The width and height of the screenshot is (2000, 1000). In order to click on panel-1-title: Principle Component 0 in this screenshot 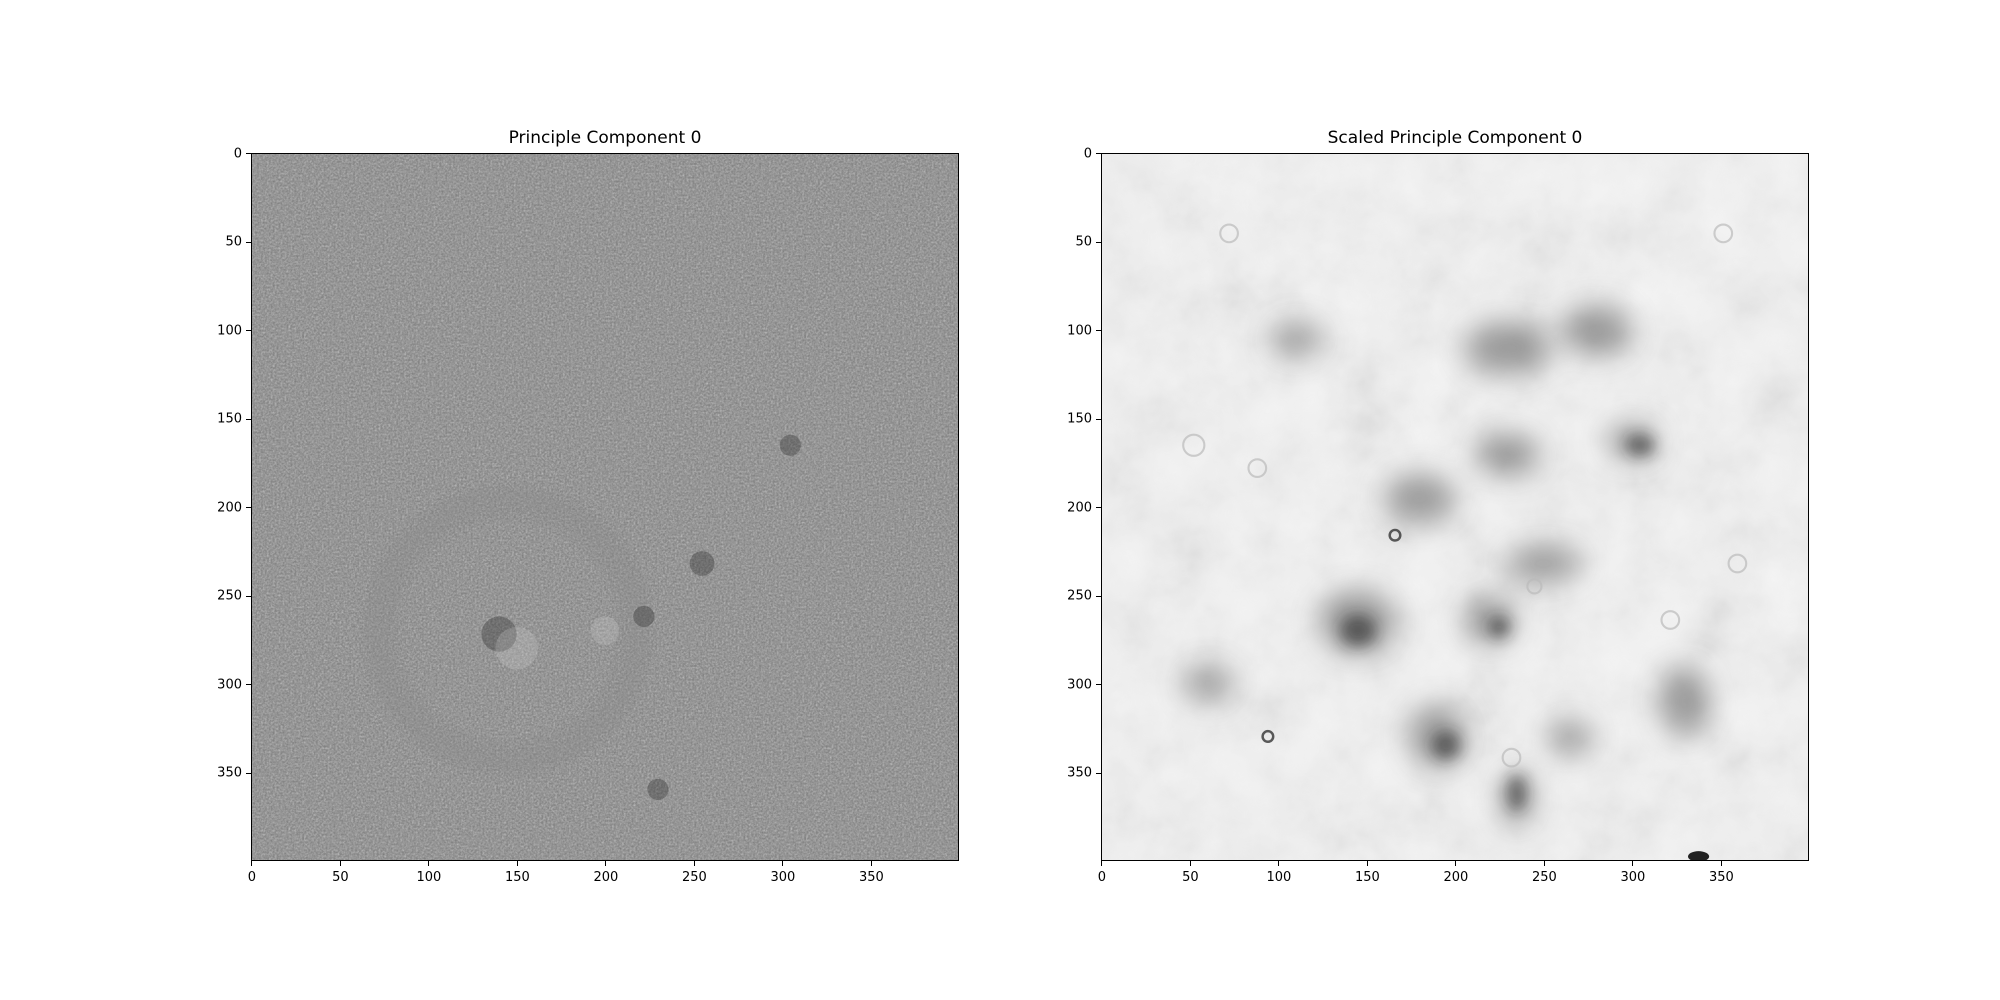, I will do `click(605, 138)`.